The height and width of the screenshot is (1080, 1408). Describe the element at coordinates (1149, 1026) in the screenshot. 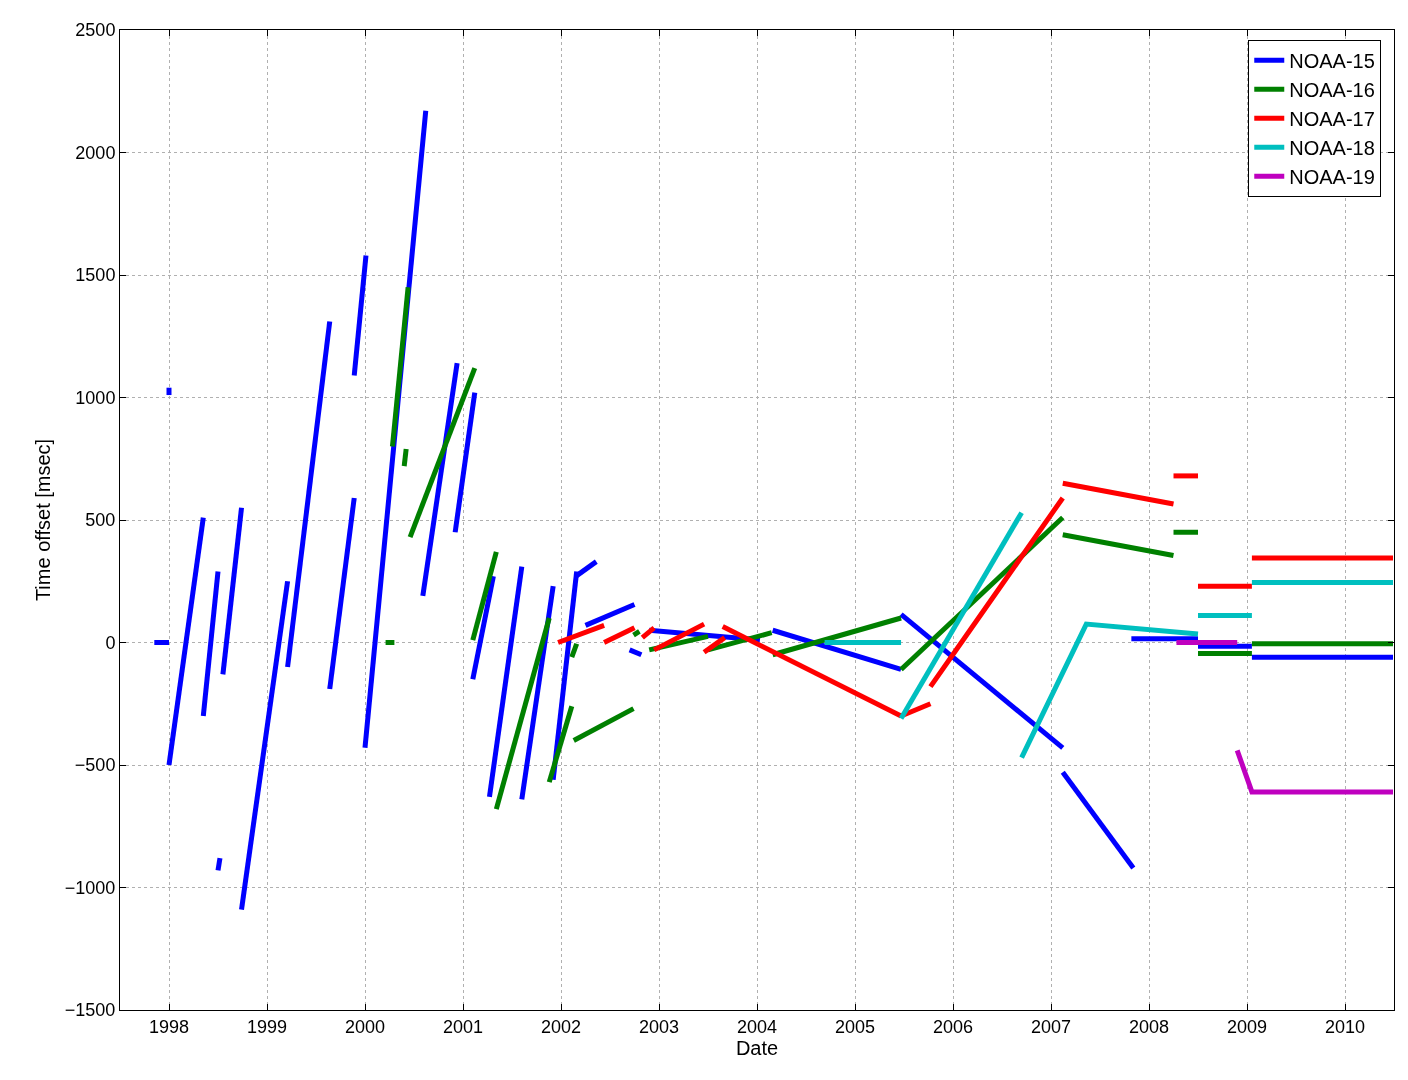

I see `x-tick-label: 2008` at that location.